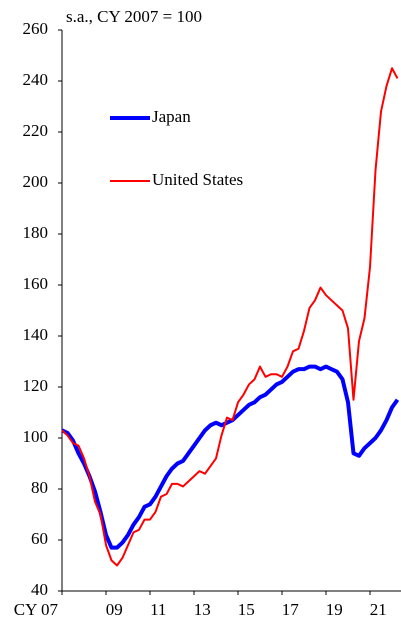 The image size is (401, 631). I want to click on y-tick-label: 120, so click(36, 385).